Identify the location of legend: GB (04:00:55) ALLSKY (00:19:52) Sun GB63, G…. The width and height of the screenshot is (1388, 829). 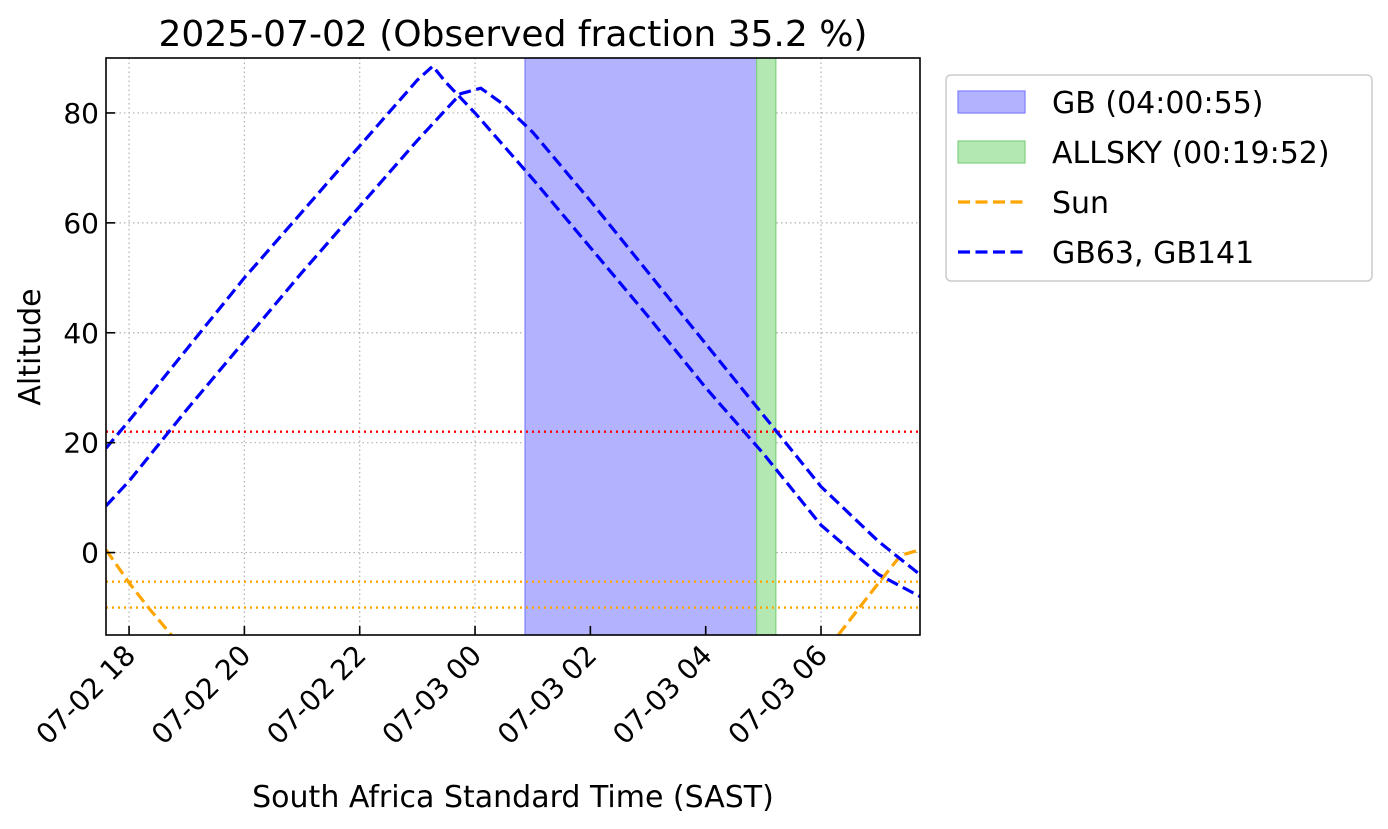
(1159, 178).